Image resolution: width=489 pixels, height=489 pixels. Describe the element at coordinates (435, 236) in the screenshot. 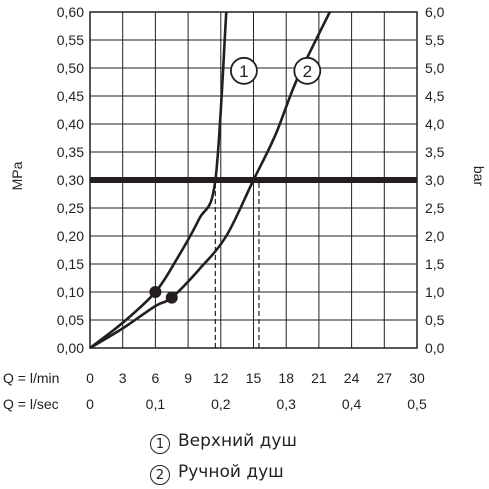

I see `y-right-tick-label: 2,0` at that location.